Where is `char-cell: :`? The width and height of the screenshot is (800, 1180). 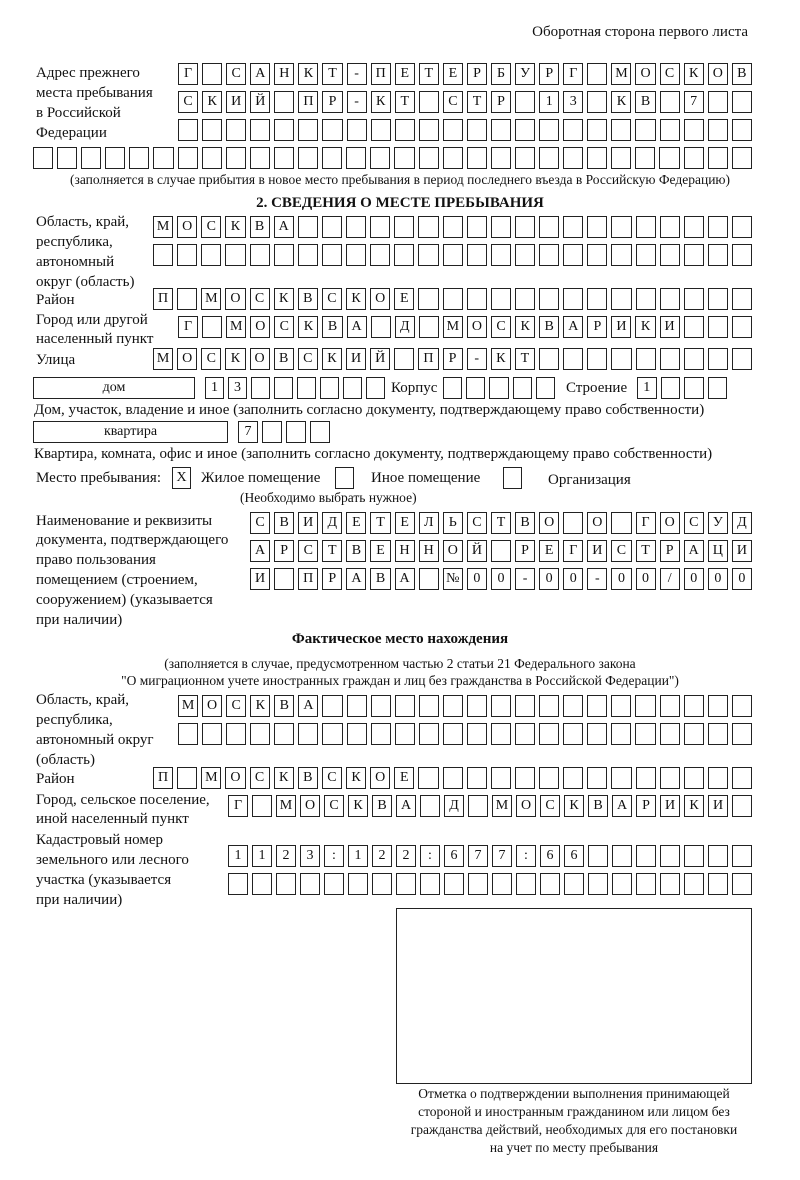
char-cell: : is located at coordinates (430, 856).